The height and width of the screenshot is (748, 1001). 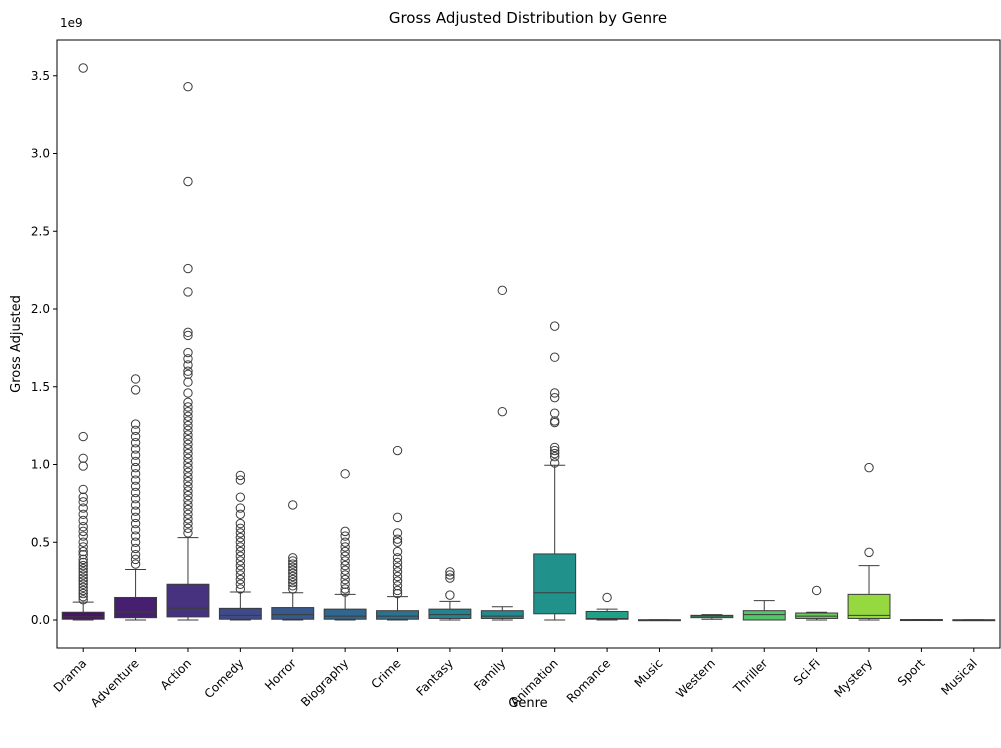 What do you see at coordinates (224, 678) in the screenshot?
I see `x-tick-label: Comedy` at bounding box center [224, 678].